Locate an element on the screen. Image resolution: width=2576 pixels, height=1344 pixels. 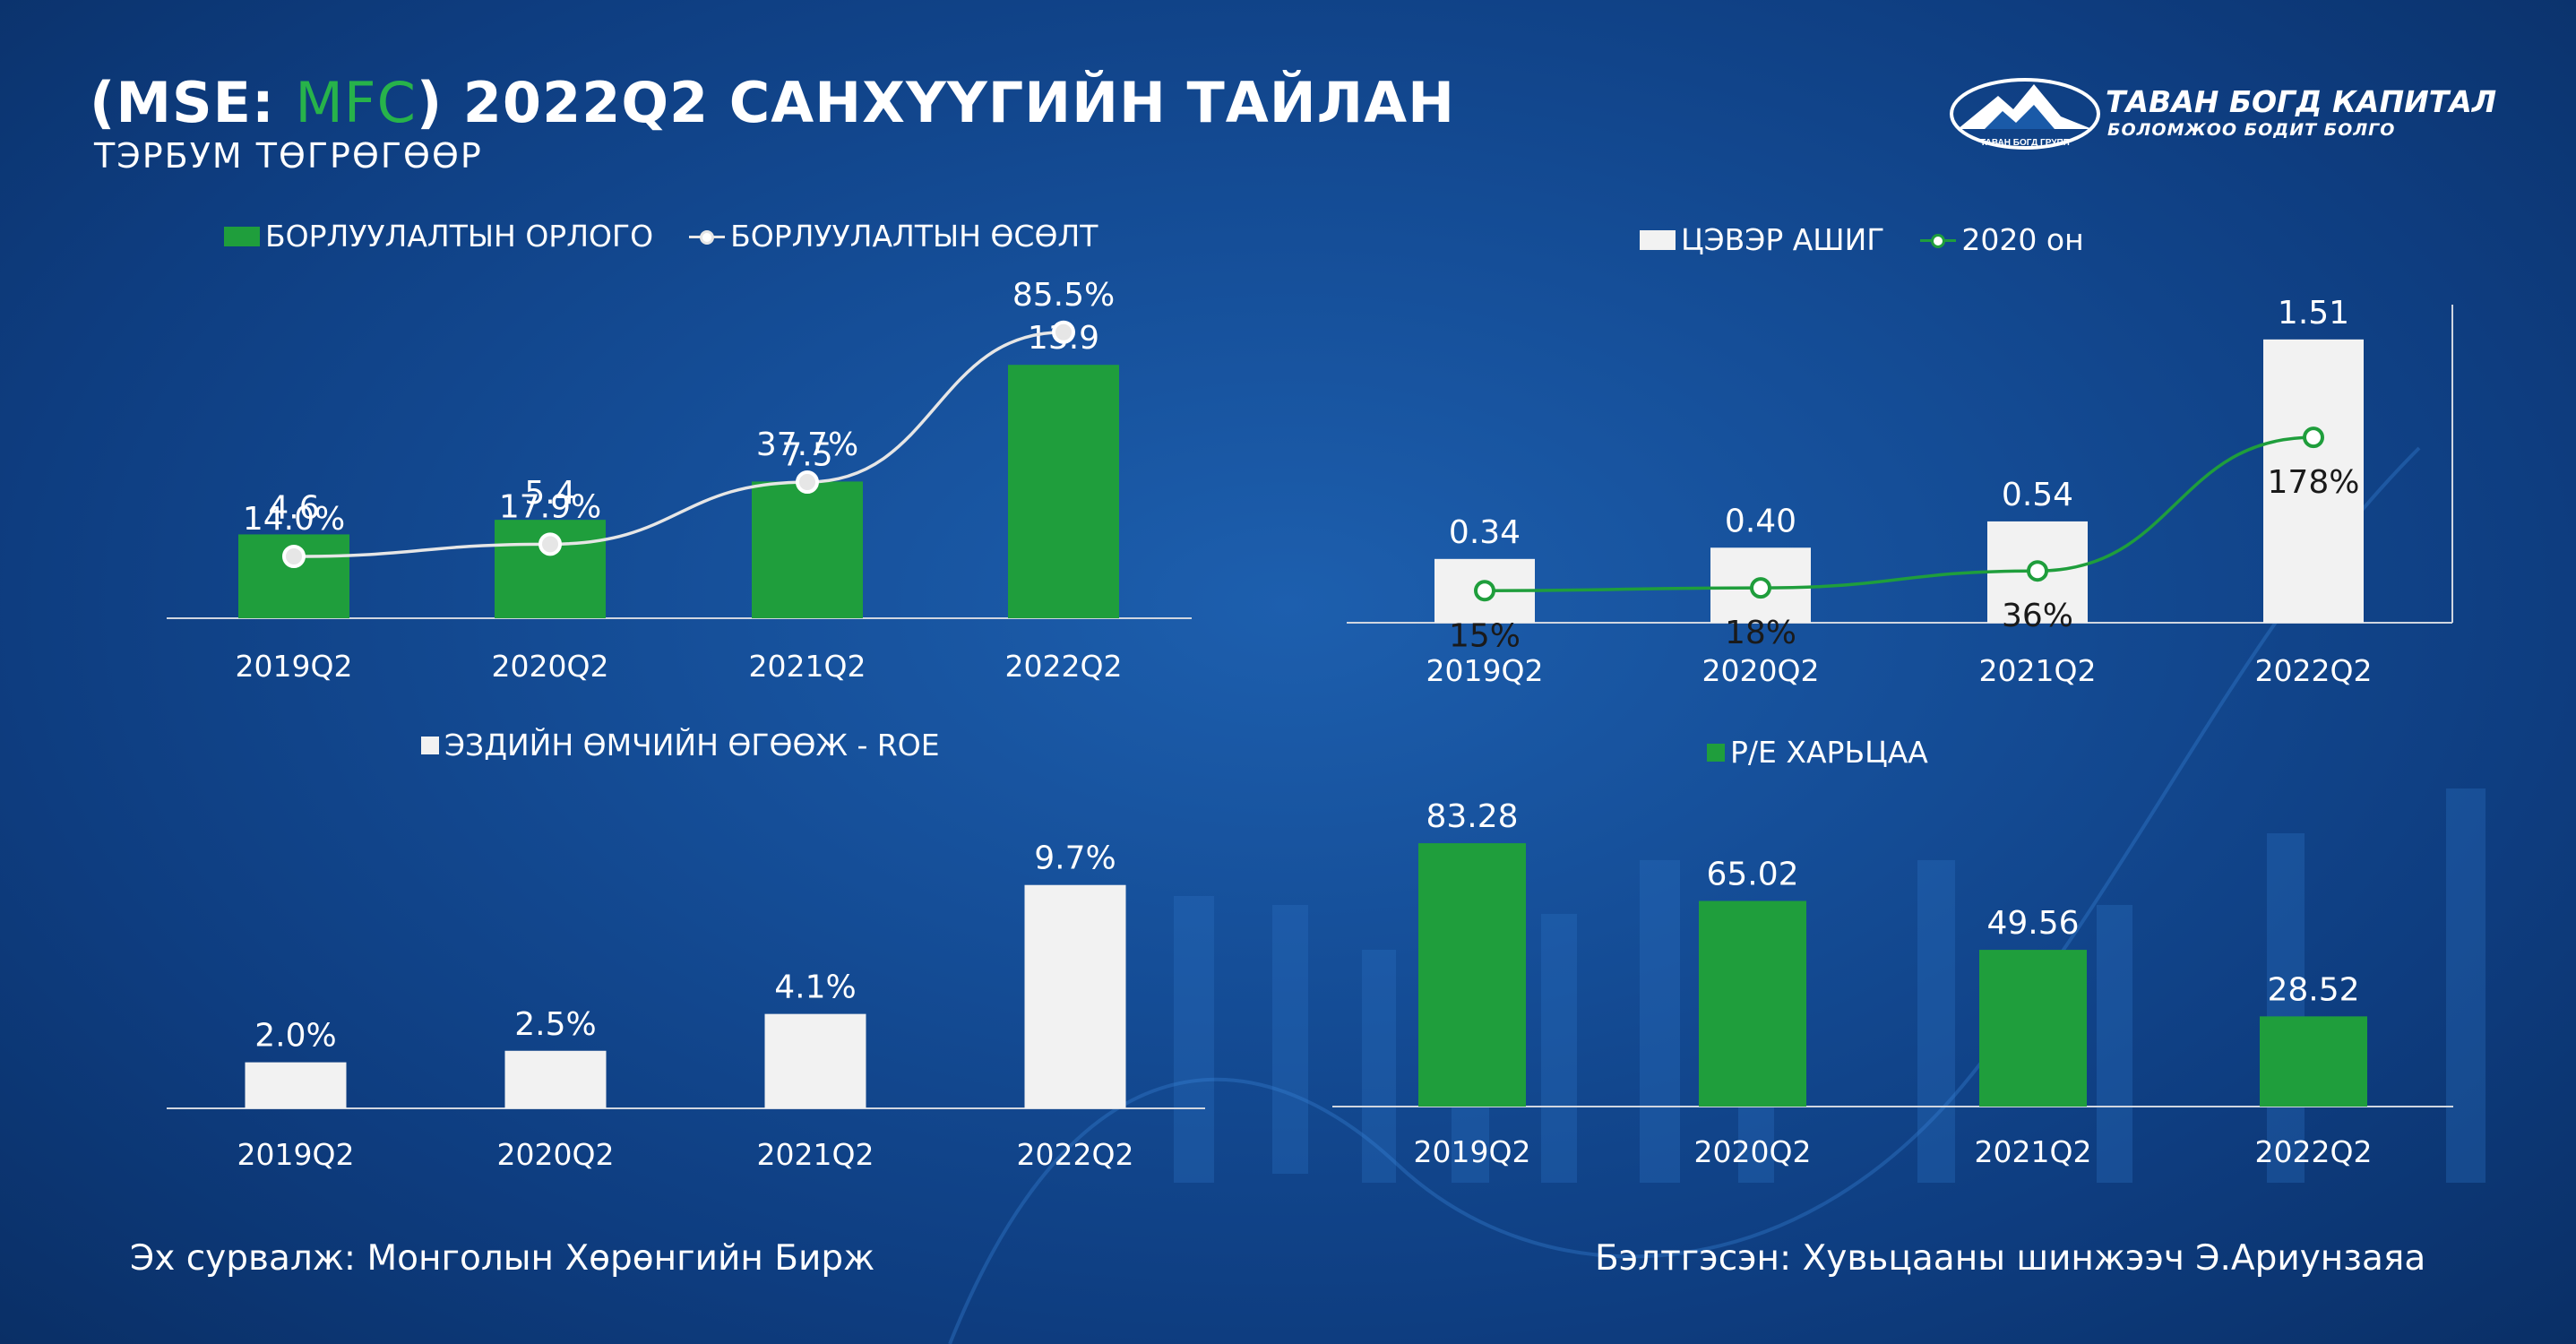
netprofit-bar-swatch is located at coordinates (1658, 240).